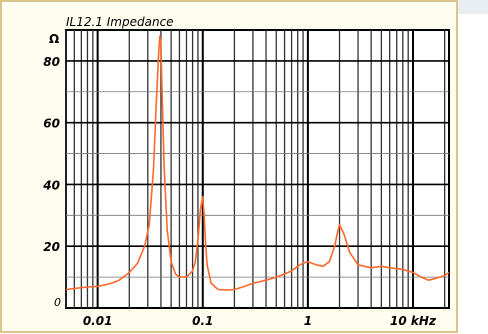 This screenshot has height=334, width=488. Describe the element at coordinates (51, 247) in the screenshot. I see `y-tick-label: 20` at that location.